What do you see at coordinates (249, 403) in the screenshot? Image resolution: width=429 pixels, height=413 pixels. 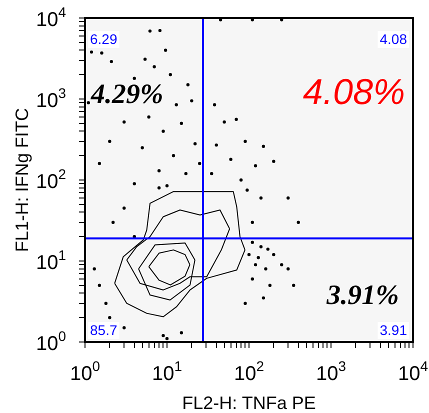 I see `x-axis-title: FL2-H: TNFa PE` at bounding box center [249, 403].